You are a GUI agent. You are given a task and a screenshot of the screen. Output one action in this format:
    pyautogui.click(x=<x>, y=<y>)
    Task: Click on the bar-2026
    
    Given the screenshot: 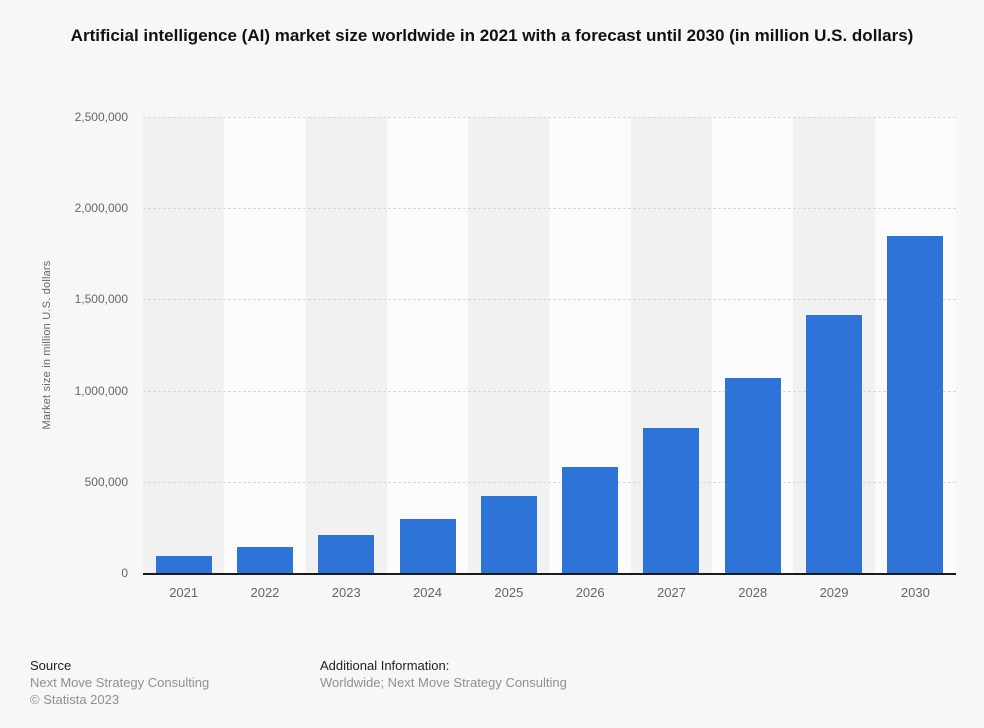 What is the action you would take?
    pyautogui.click(x=590, y=519)
    